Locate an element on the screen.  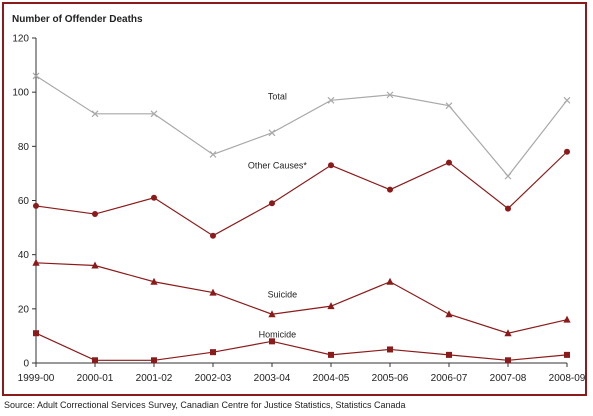
series-label: Total is located at coordinates (277, 96).